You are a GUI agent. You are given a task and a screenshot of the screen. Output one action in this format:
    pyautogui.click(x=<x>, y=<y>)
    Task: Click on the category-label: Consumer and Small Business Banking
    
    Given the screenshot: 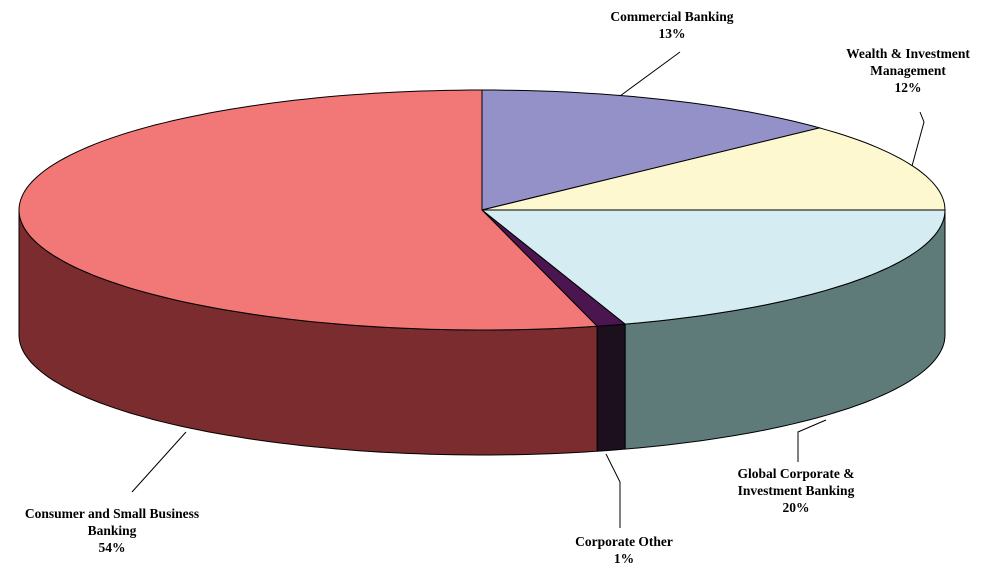 What is the action you would take?
    pyautogui.click(x=112, y=522)
    